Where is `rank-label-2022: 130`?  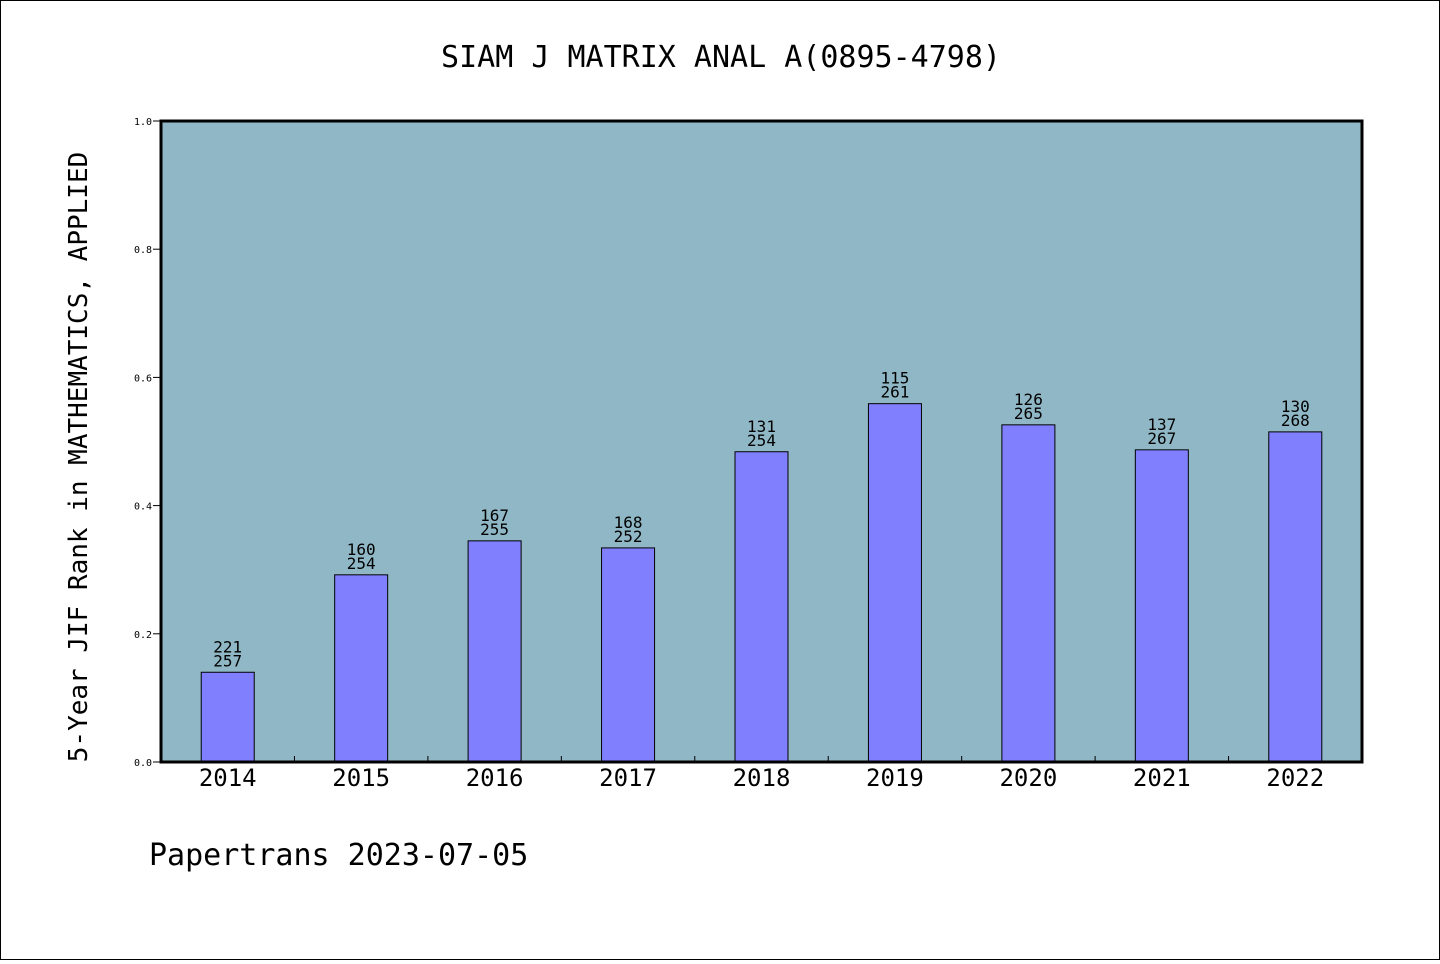
rank-label-2022: 130 is located at coordinates (1295, 406).